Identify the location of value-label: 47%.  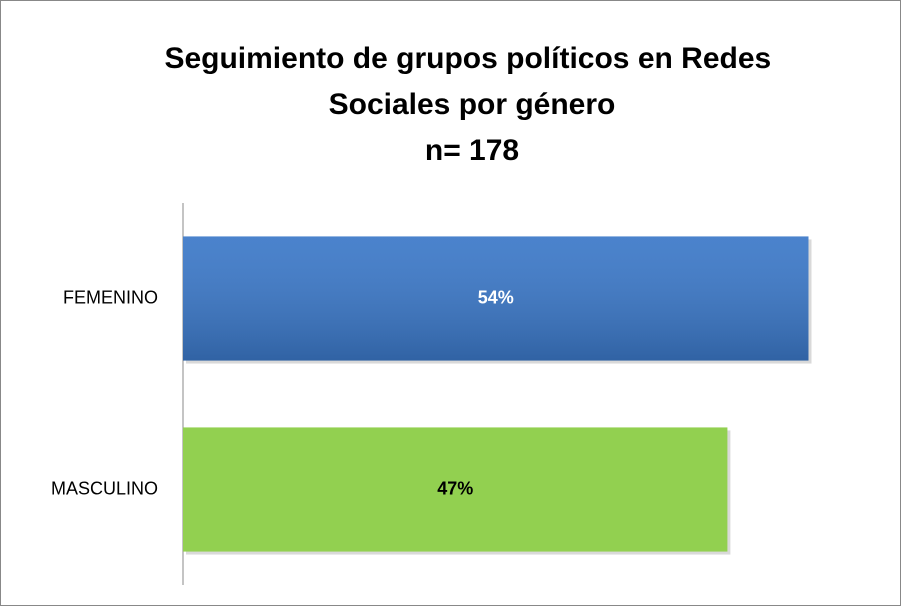
(455, 488).